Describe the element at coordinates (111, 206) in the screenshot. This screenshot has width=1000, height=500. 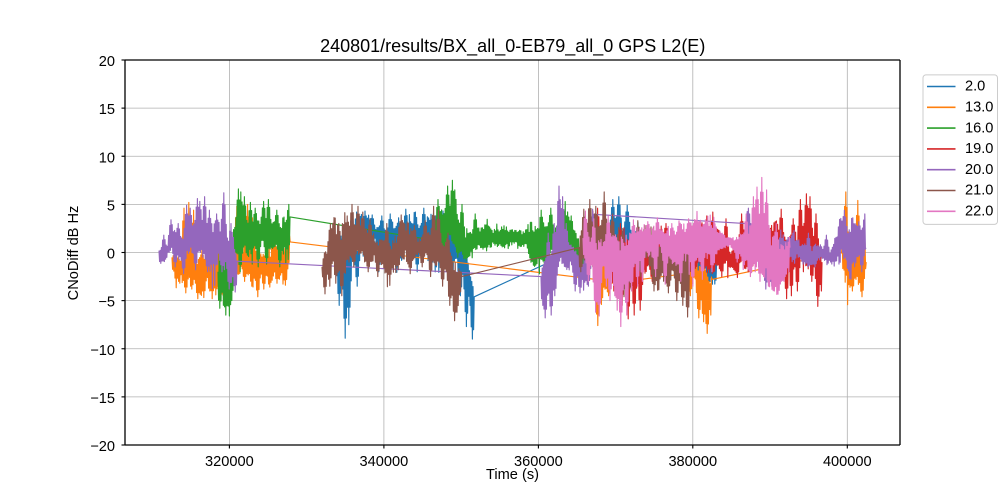
I see `svg-text: 5` at that location.